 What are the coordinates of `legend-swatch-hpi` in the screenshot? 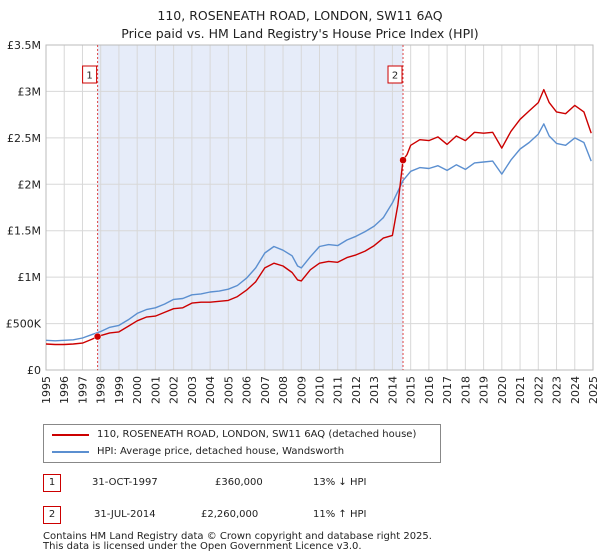 It's located at (70, 452).